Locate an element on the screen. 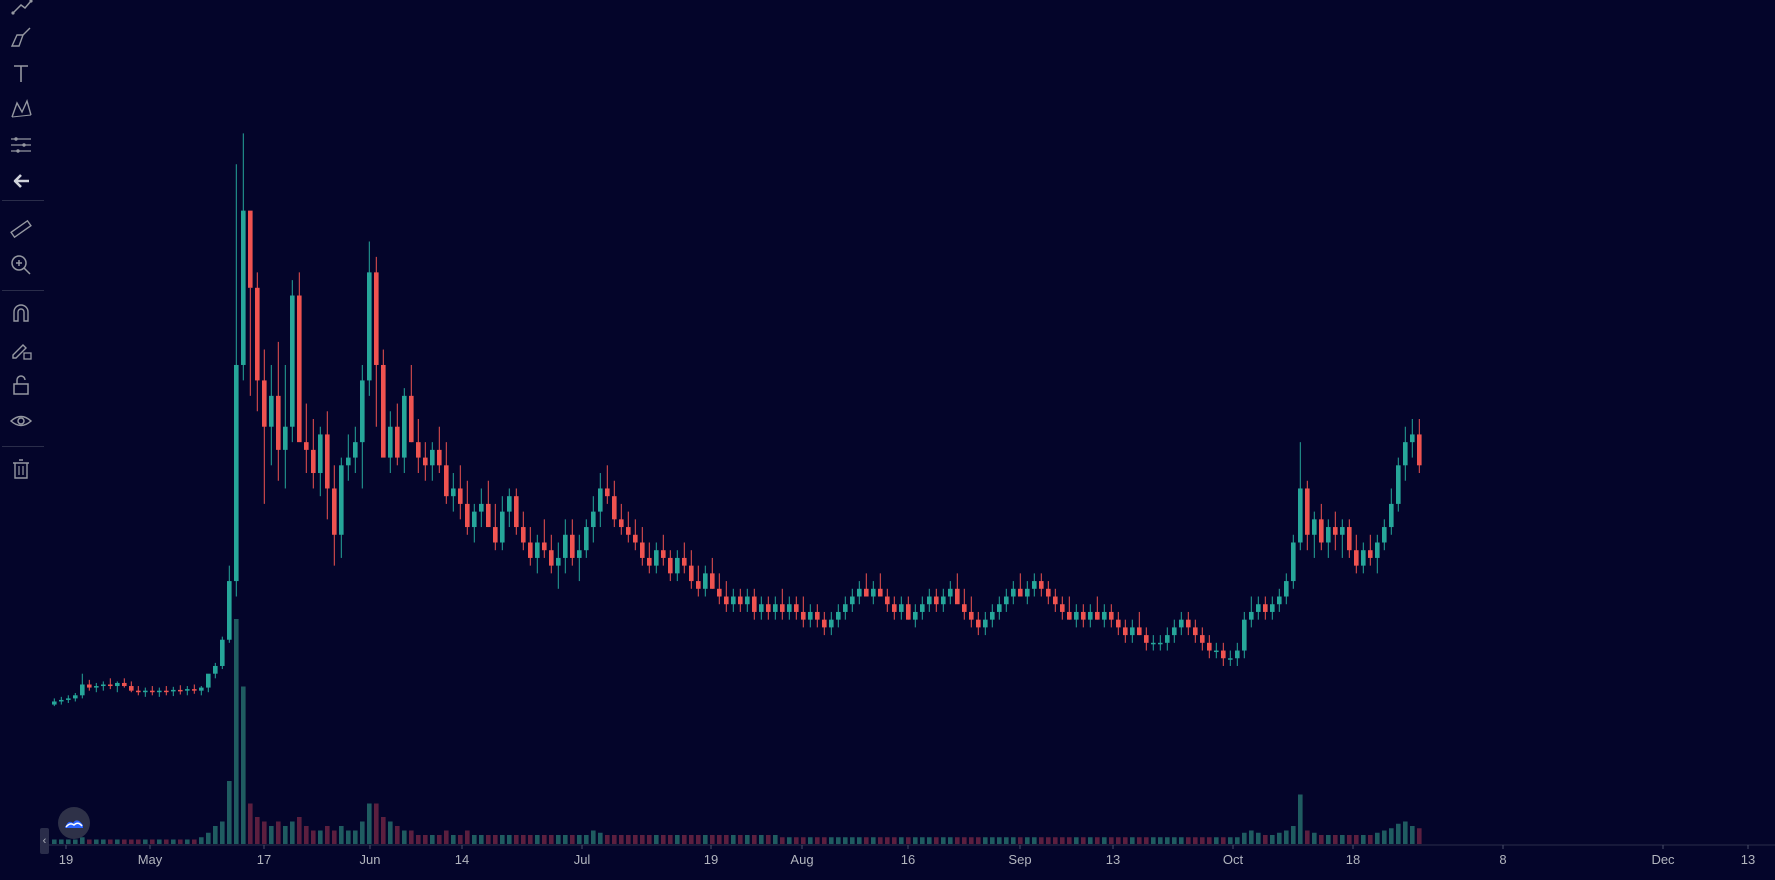 The width and height of the screenshot is (1775, 880). magnet-tool is located at coordinates (21, 313).